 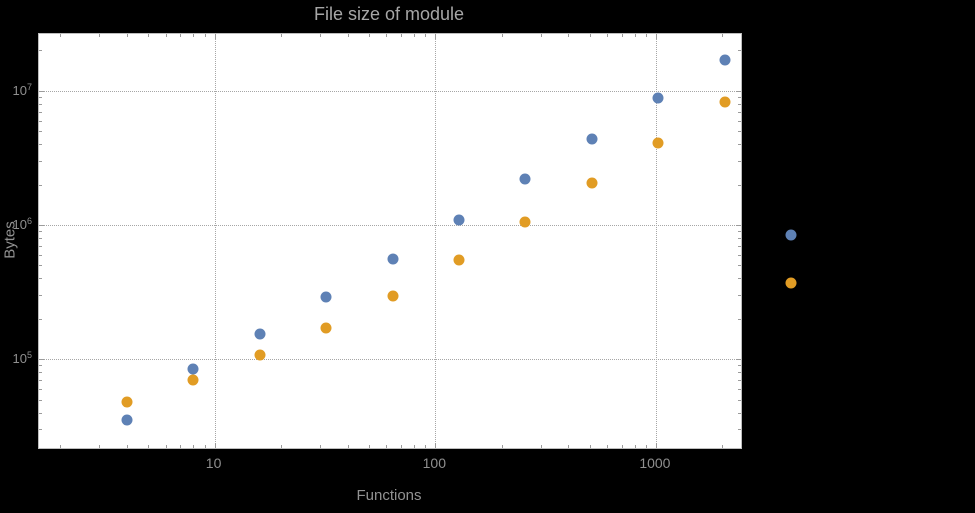 I want to click on y-tick-label: 10⁶, so click(x=22, y=224).